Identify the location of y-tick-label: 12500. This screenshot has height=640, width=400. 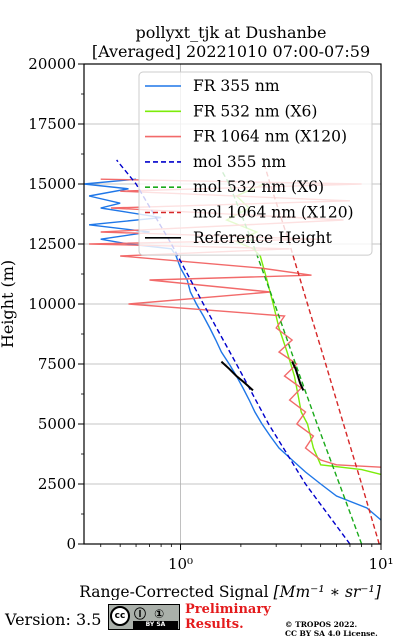
(52, 244).